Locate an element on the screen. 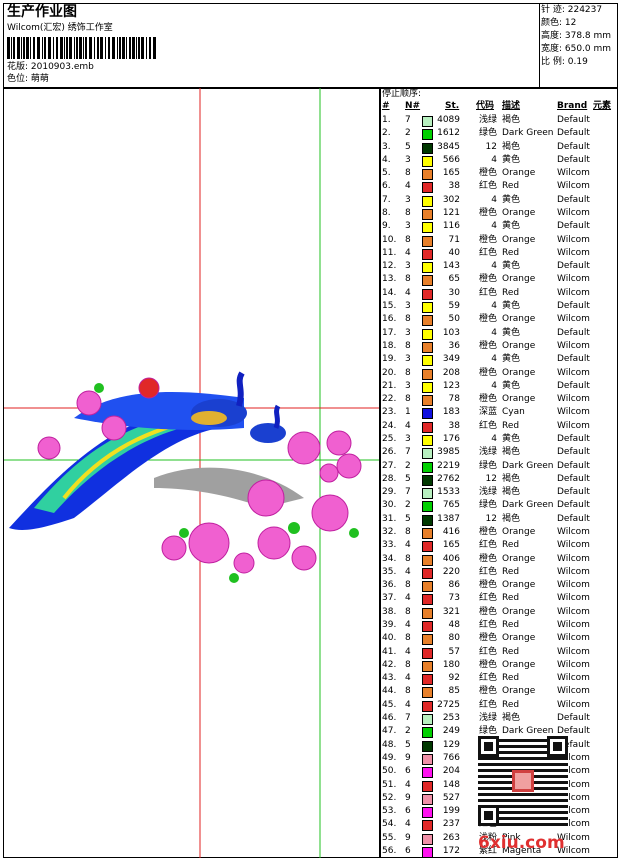 Image resolution: width=620 pixels, height=860 pixels. row-number: 51. is located at coordinates (389, 784).